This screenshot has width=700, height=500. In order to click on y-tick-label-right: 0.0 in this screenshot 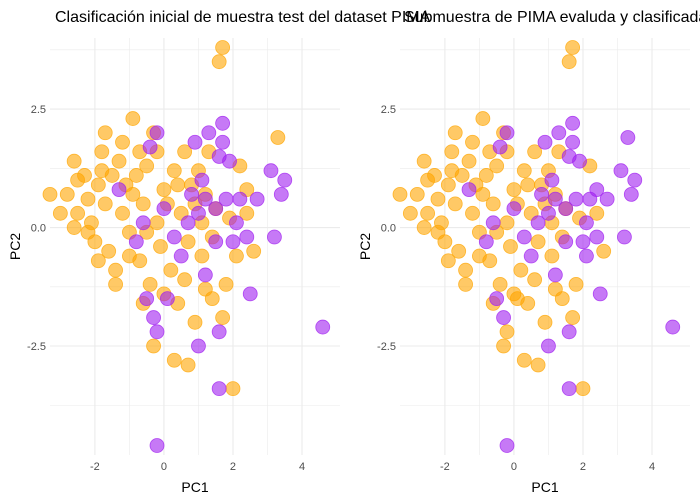, I will do `click(388, 229)`.